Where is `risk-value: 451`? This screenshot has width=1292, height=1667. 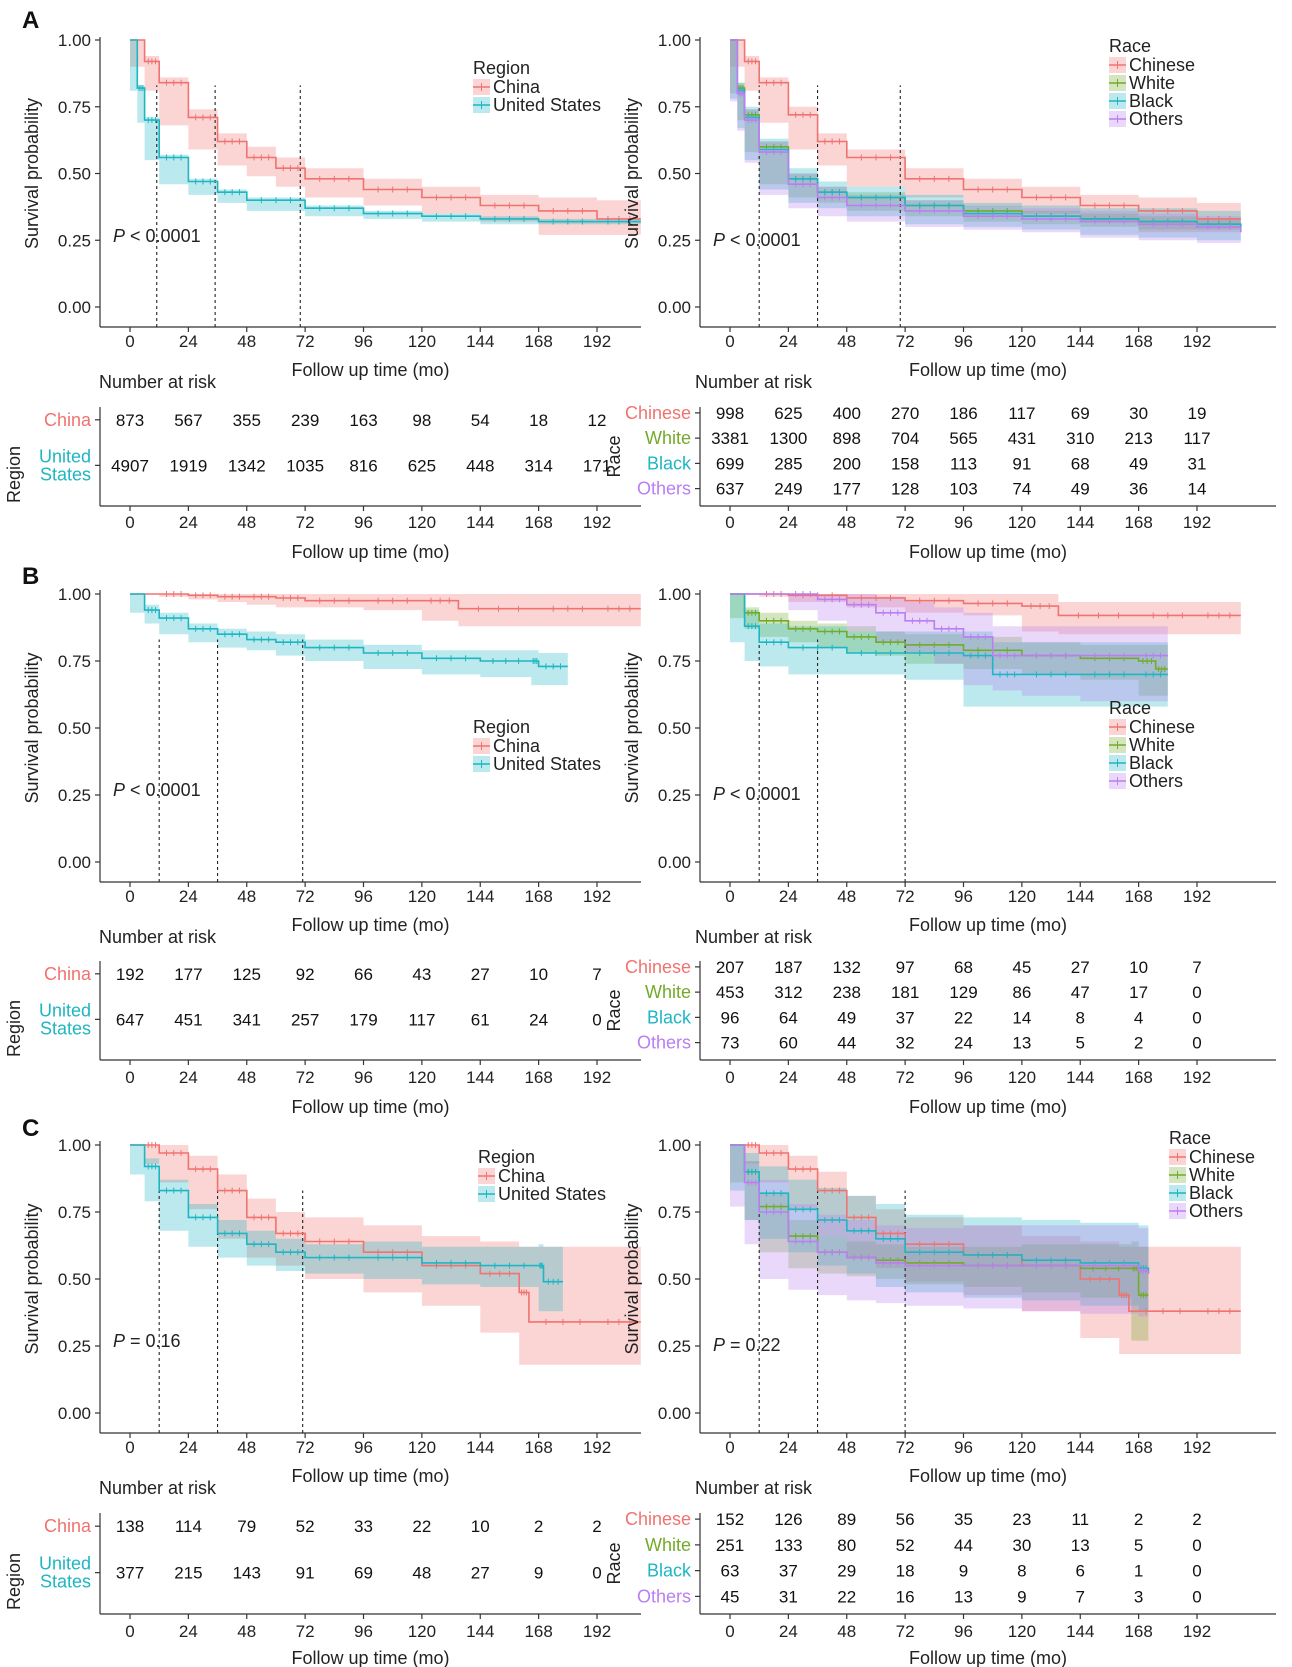
risk-value: 451 is located at coordinates (188, 1019).